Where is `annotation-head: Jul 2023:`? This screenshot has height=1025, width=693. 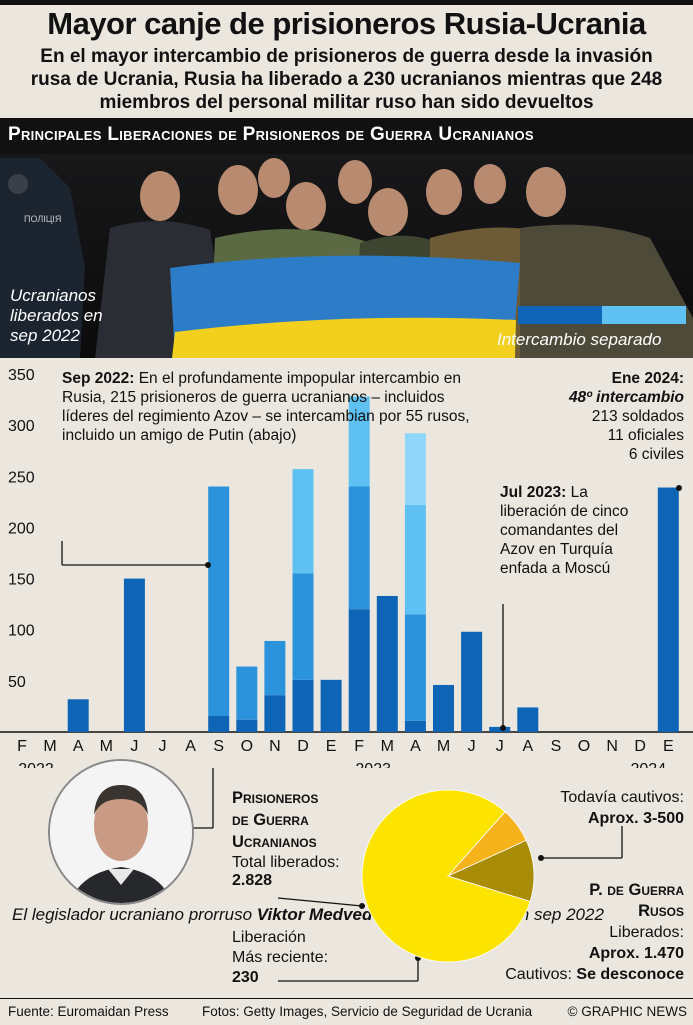 annotation-head: Jul 2023: is located at coordinates (533, 492).